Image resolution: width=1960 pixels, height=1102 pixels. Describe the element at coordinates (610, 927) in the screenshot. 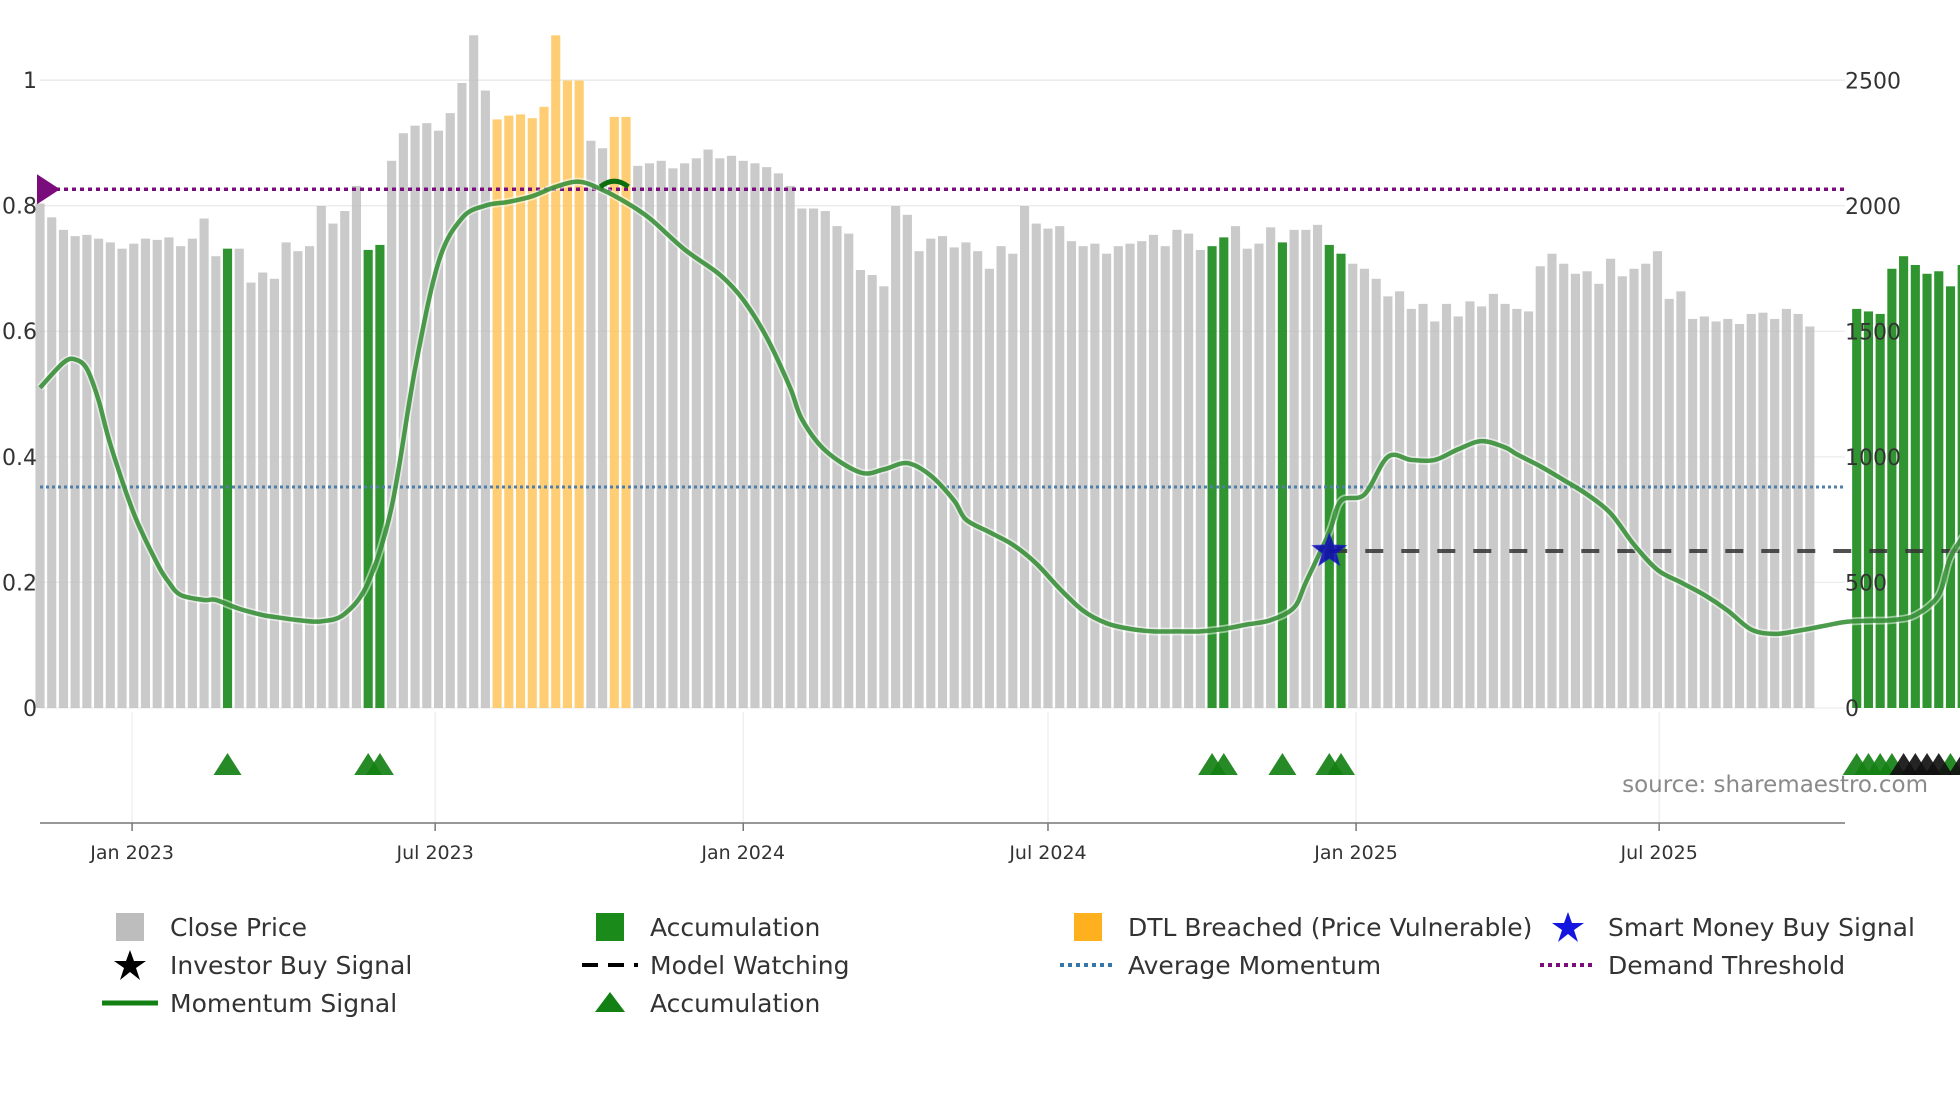

I see `square-green-icon` at that location.